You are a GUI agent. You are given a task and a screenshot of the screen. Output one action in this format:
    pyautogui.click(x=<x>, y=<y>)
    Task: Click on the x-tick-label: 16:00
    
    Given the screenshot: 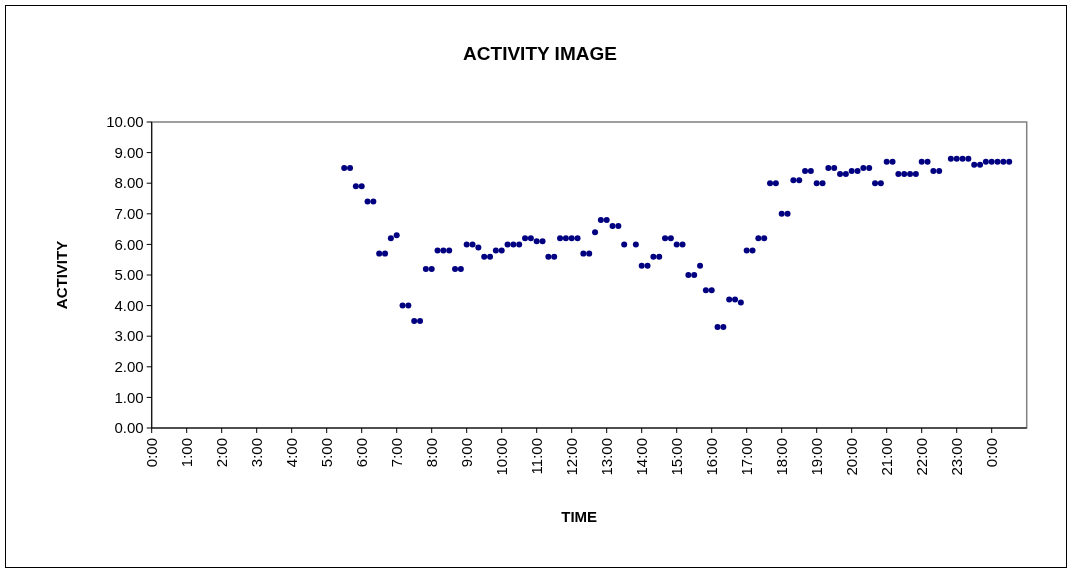 What is the action you would take?
    pyautogui.click(x=711, y=457)
    